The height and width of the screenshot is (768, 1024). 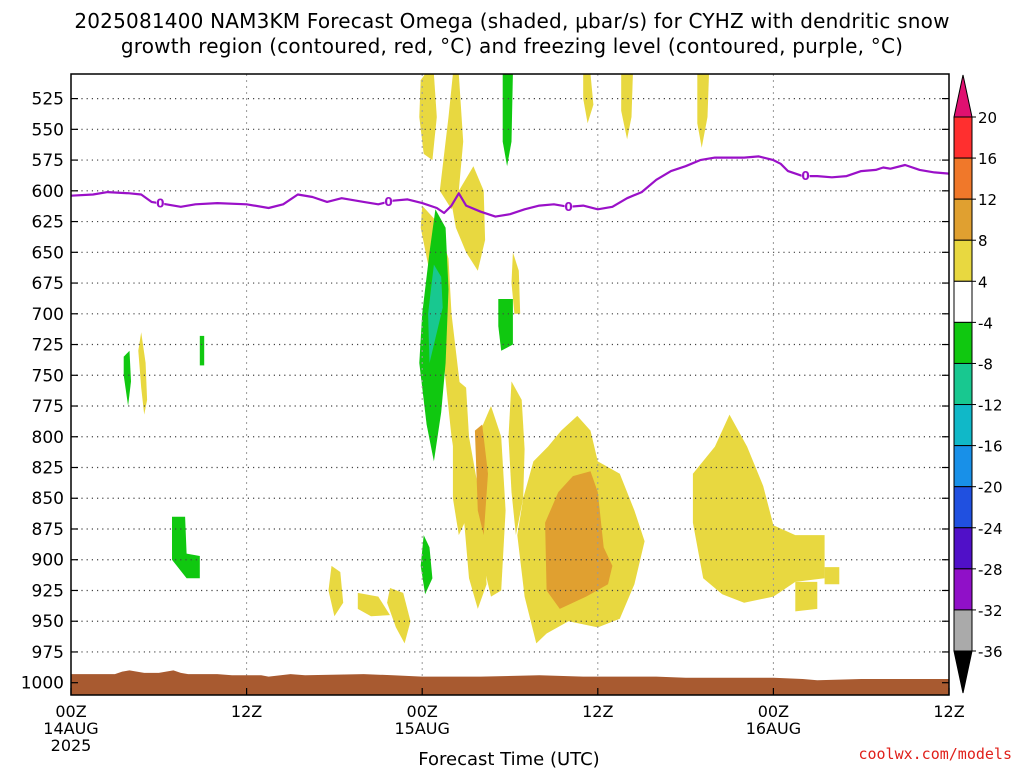 What do you see at coordinates (48, 346) in the screenshot?
I see `y-tick-label: 725` at bounding box center [48, 346].